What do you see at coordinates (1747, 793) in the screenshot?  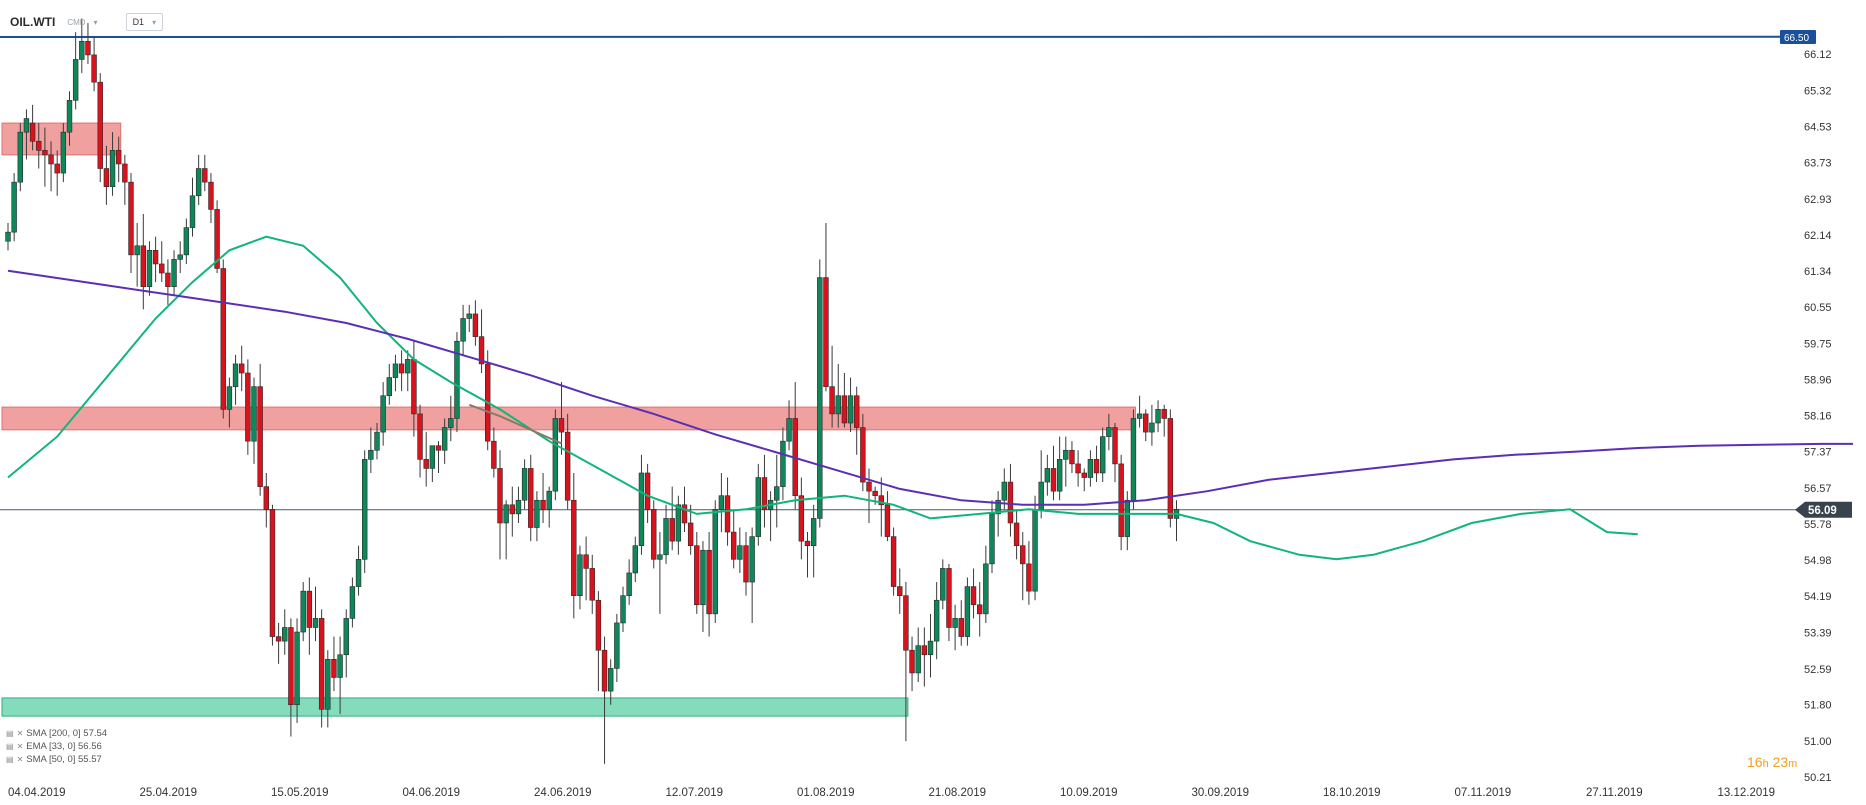 I see `x-axis-tick-label: 13.12.2019` at bounding box center [1747, 793].